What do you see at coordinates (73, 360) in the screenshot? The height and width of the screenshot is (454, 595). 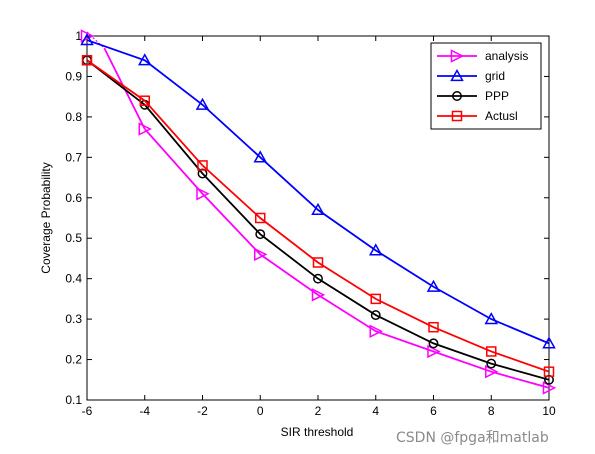 I see `y-tick-label: 0.2` at bounding box center [73, 360].